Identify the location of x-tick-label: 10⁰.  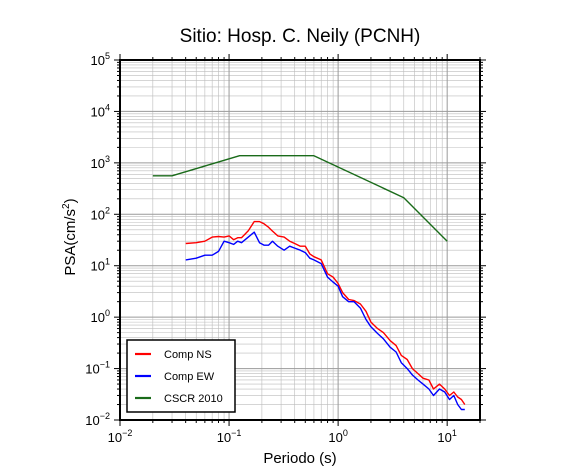
(337, 436).